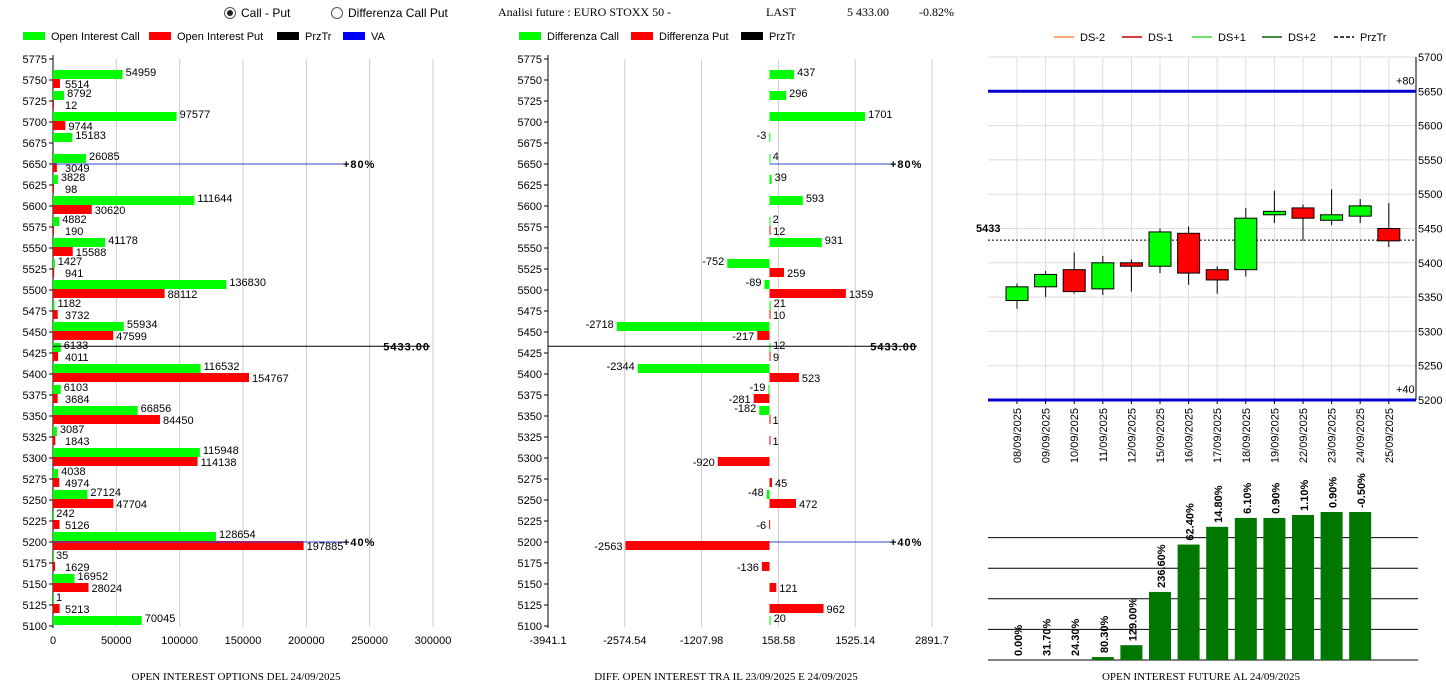 This screenshot has height=685, width=1446. What do you see at coordinates (1075, 435) in the screenshot?
I see `date-label: 10/09/2025` at bounding box center [1075, 435].